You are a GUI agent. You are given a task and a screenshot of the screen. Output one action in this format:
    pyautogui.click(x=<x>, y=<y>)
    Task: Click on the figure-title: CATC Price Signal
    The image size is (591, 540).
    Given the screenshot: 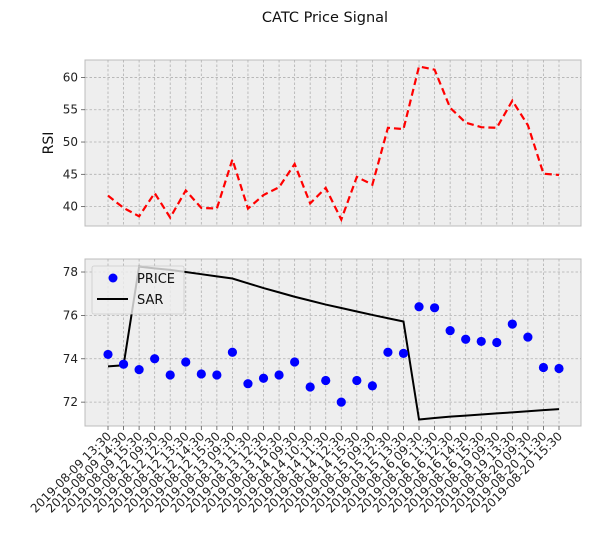 What is the action you would take?
    pyautogui.click(x=325, y=18)
    